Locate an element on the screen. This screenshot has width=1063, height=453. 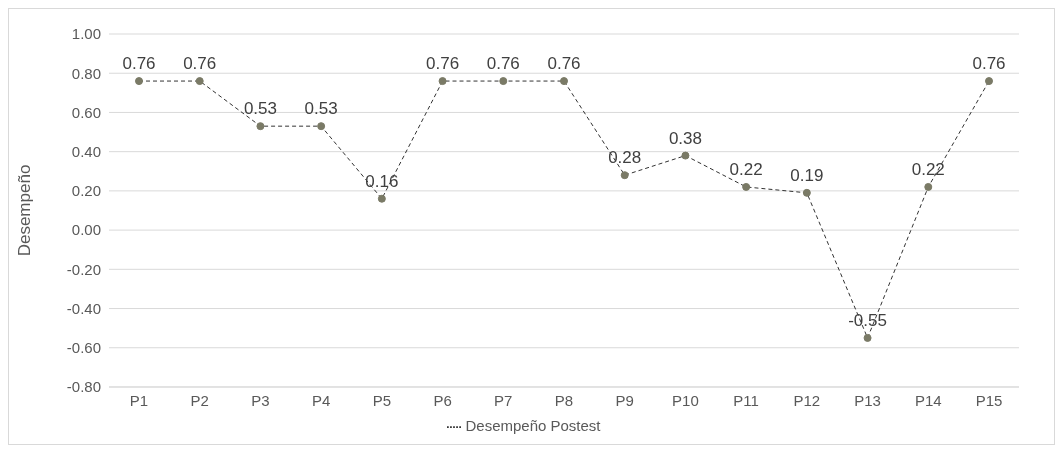
y-tick-label: -0.40 is located at coordinates (83, 308).